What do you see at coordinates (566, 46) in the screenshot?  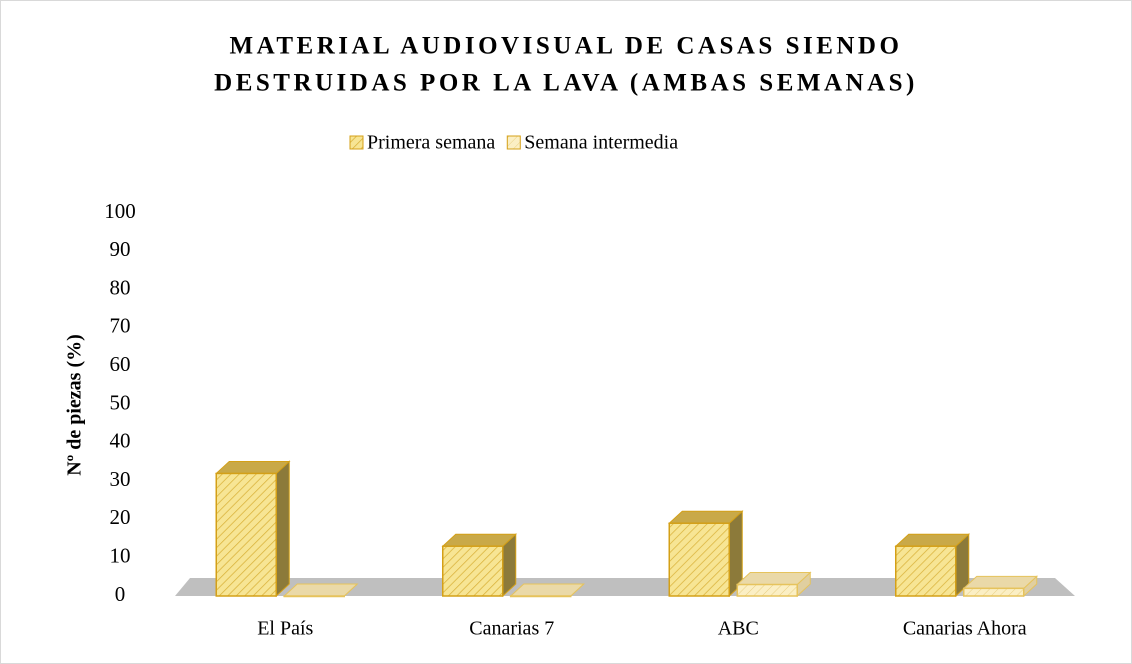 I see `chart-title: MATERIAL AUDIOVISUAL DE CASAS SIENDO` at bounding box center [566, 46].